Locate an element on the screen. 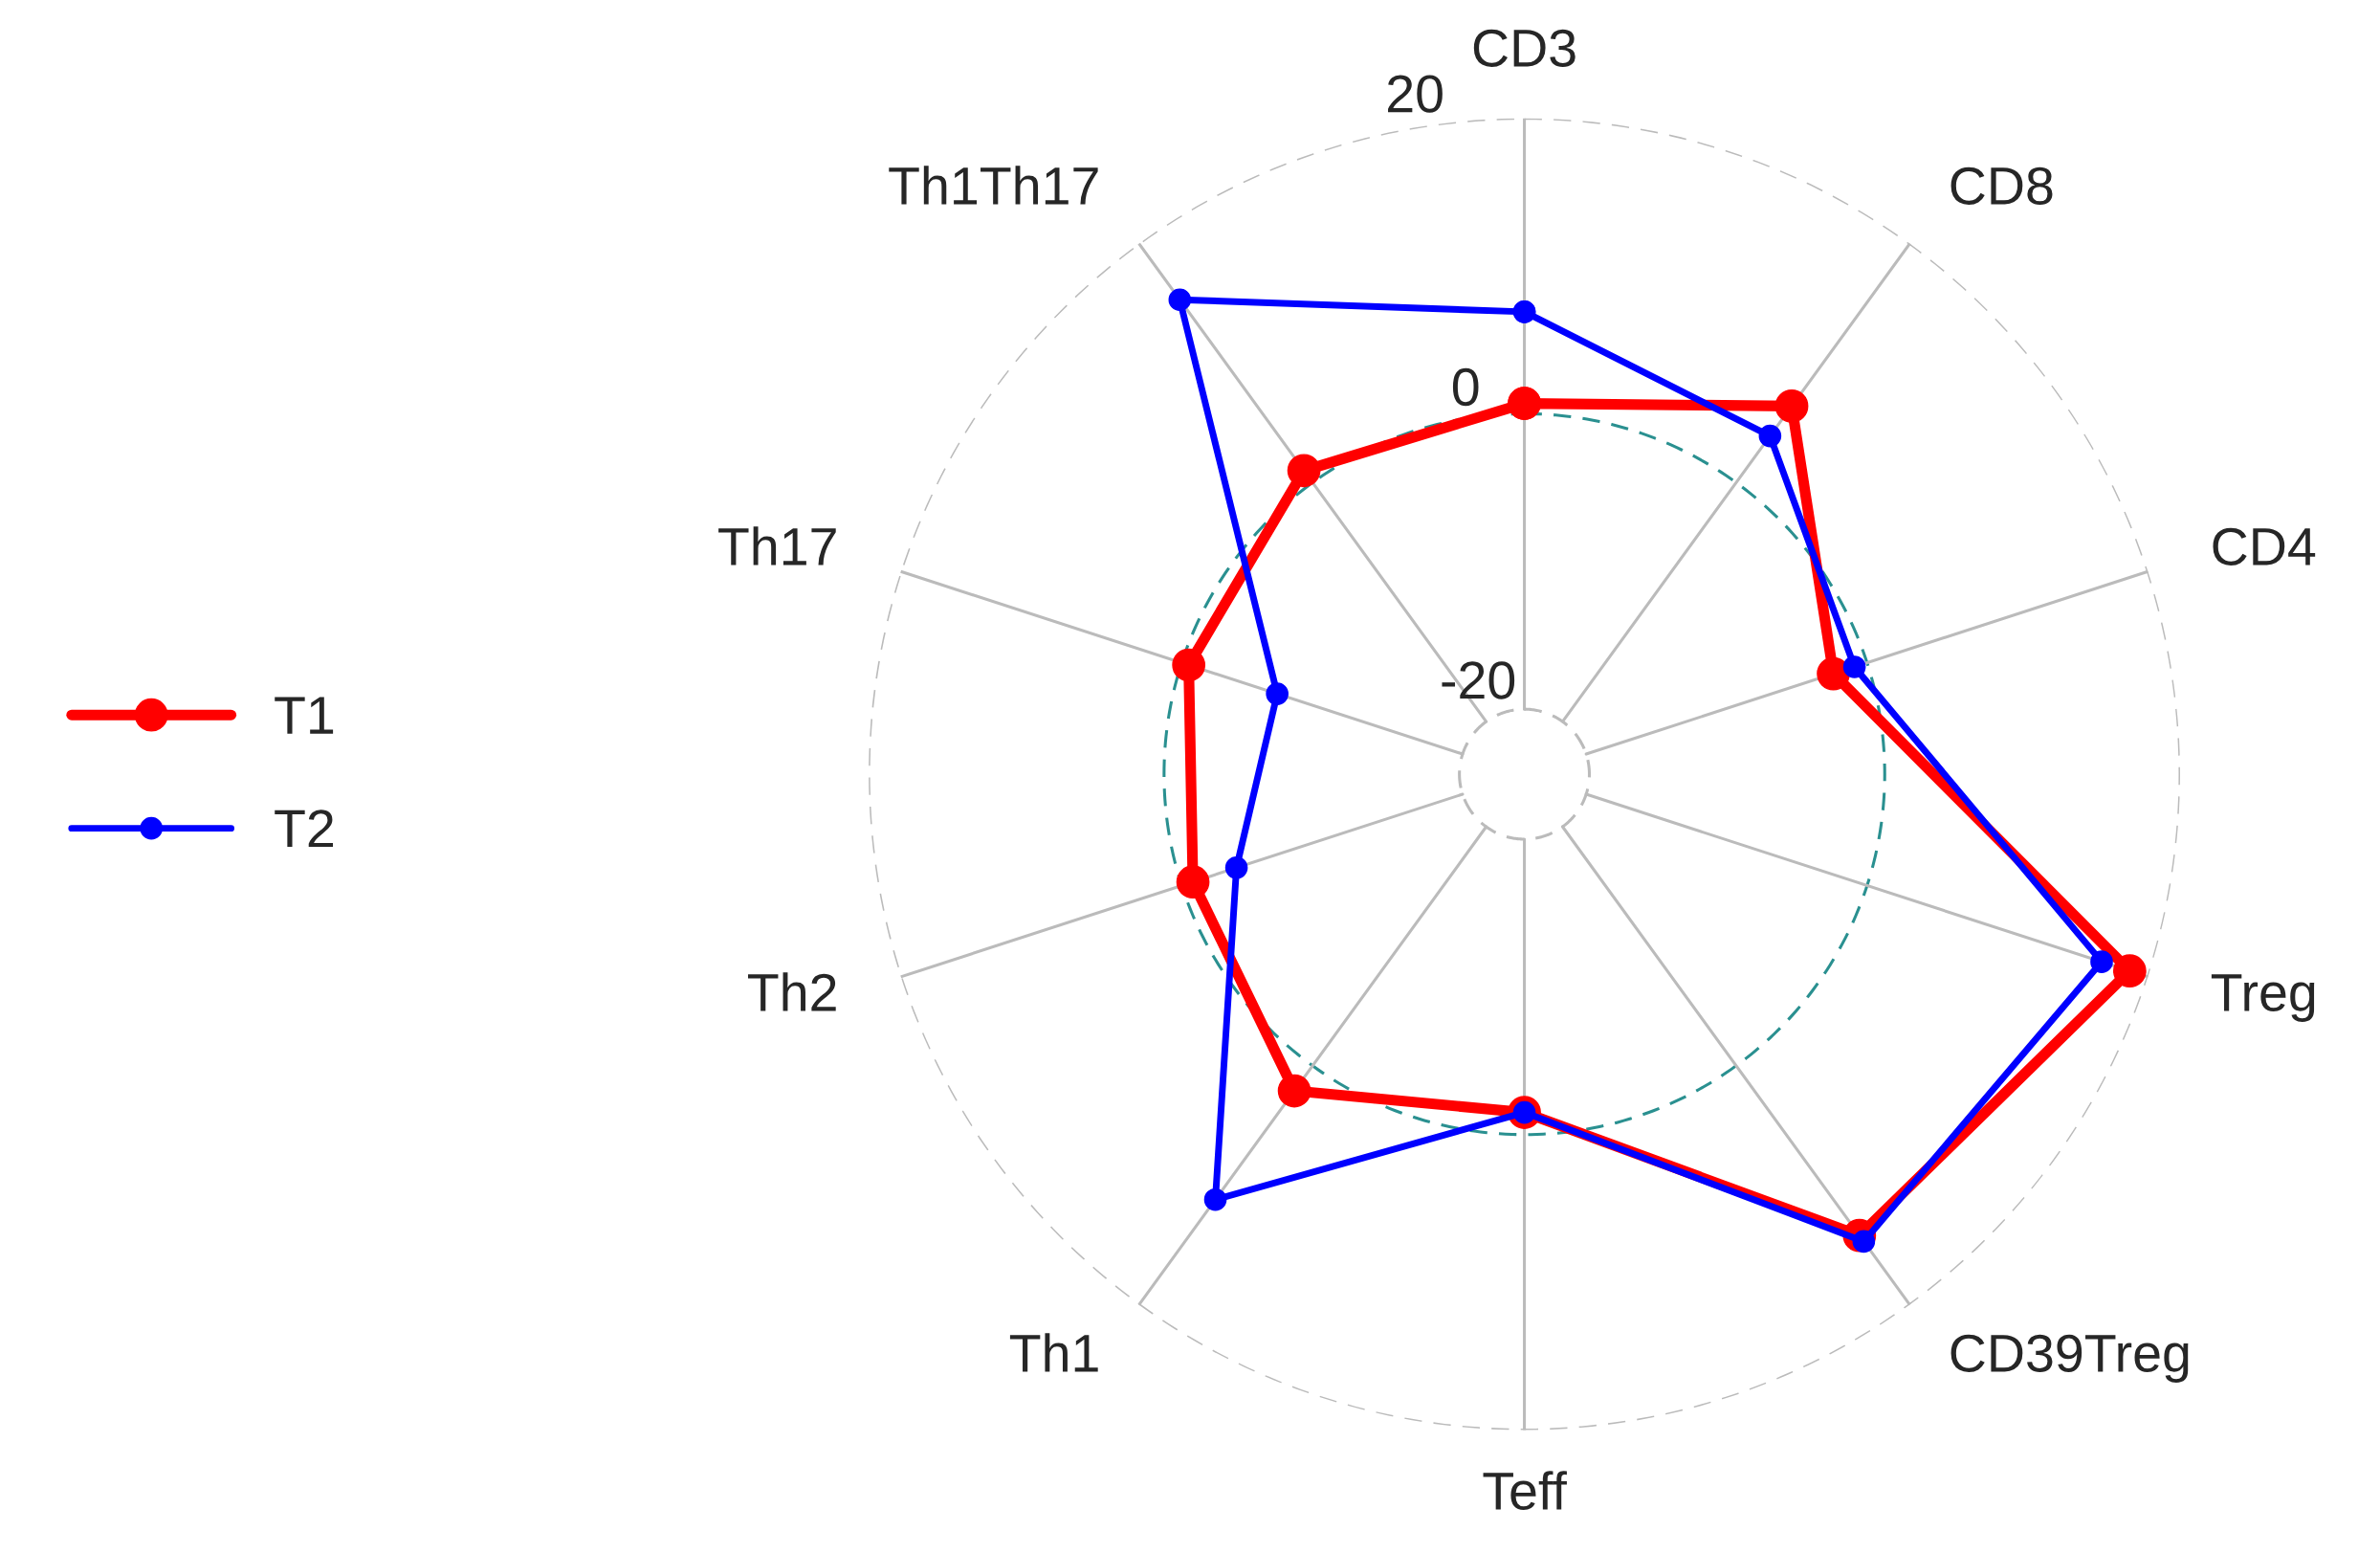 The image size is (2380, 1553). spoke-label: Th17 is located at coordinates (777, 546).